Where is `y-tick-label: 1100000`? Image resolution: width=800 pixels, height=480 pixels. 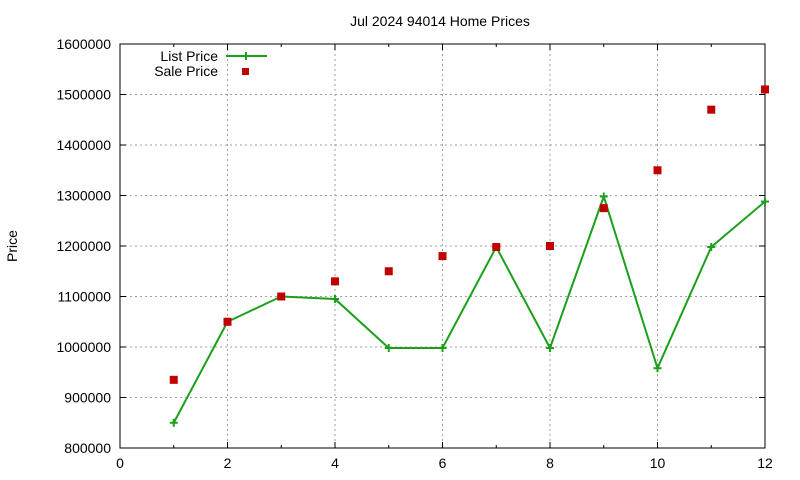 y-tick-label: 1100000 is located at coordinates (85, 297).